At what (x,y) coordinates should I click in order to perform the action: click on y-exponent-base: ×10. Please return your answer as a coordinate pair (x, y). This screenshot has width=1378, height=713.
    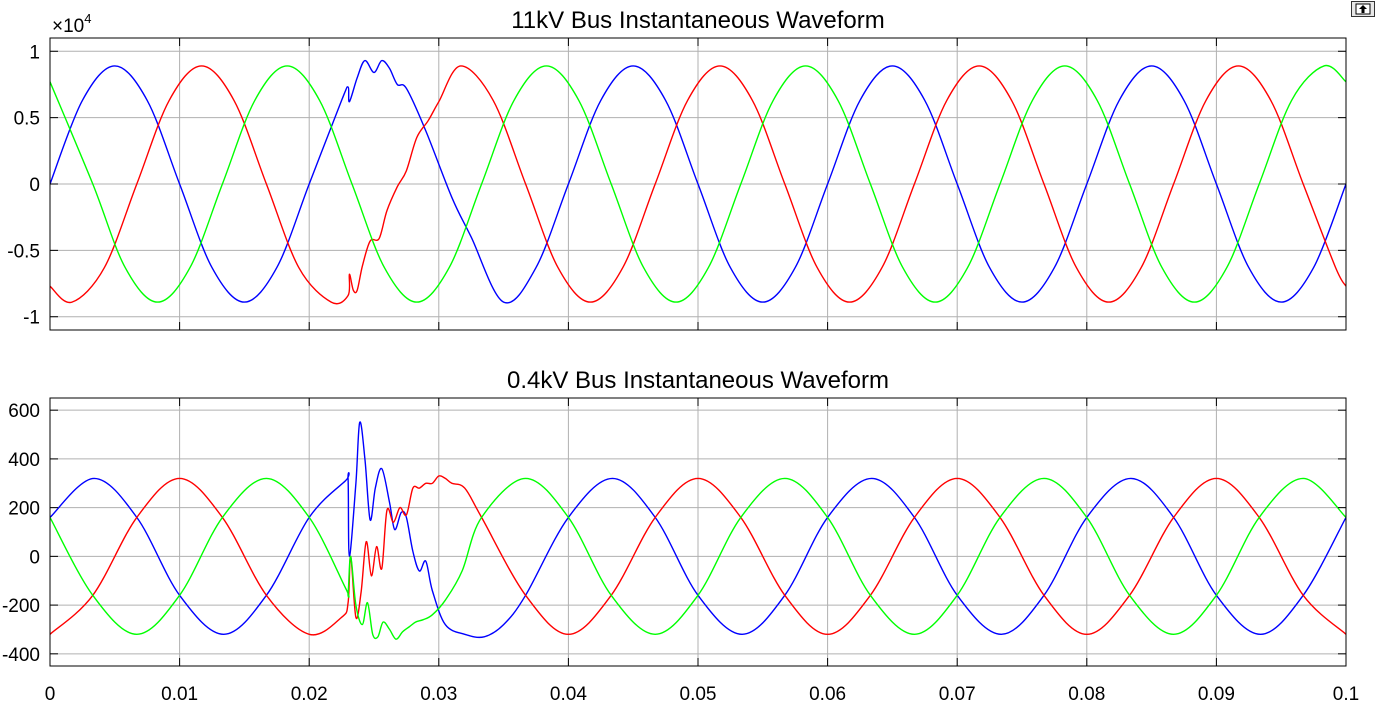
    Looking at the image, I should click on (68, 26).